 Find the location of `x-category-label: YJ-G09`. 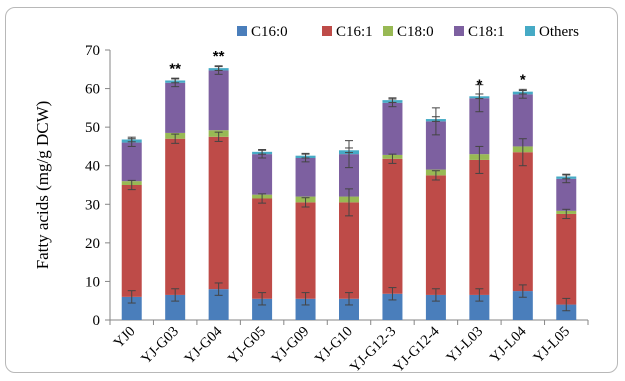

x-category-label: YJ-G09 is located at coordinates (291, 346).